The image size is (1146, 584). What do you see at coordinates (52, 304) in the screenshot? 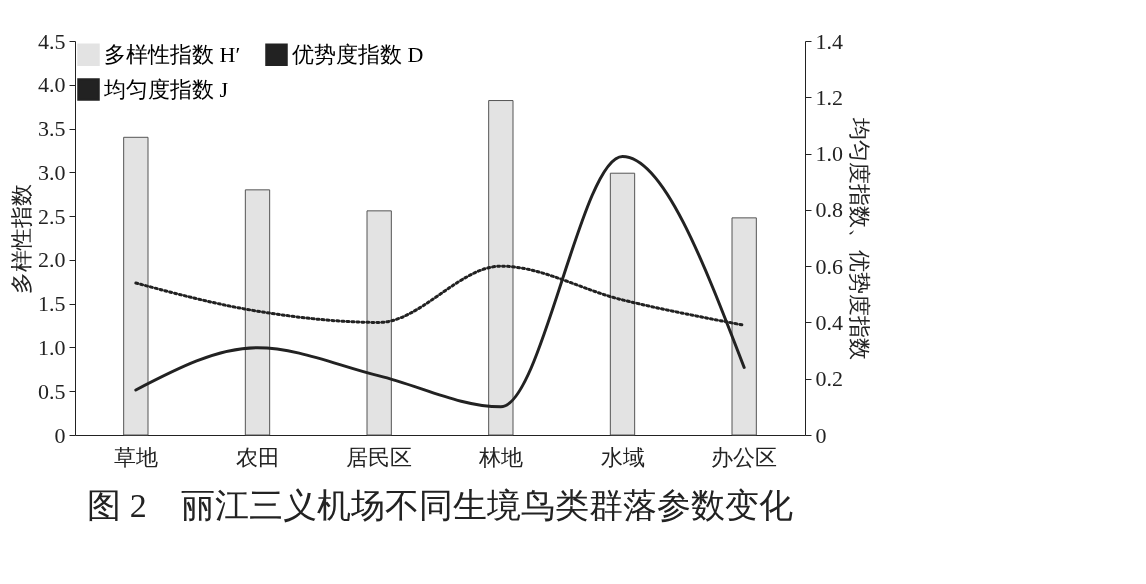
I see `y-tick-label: 1.5` at bounding box center [52, 304].